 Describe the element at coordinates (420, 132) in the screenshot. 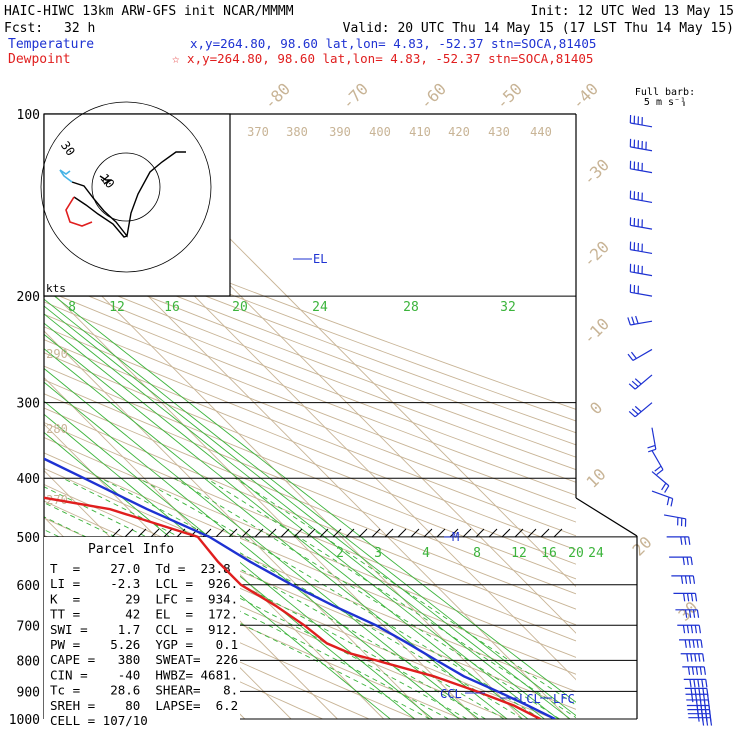

I see `dry-adiabat-label: 410` at that location.